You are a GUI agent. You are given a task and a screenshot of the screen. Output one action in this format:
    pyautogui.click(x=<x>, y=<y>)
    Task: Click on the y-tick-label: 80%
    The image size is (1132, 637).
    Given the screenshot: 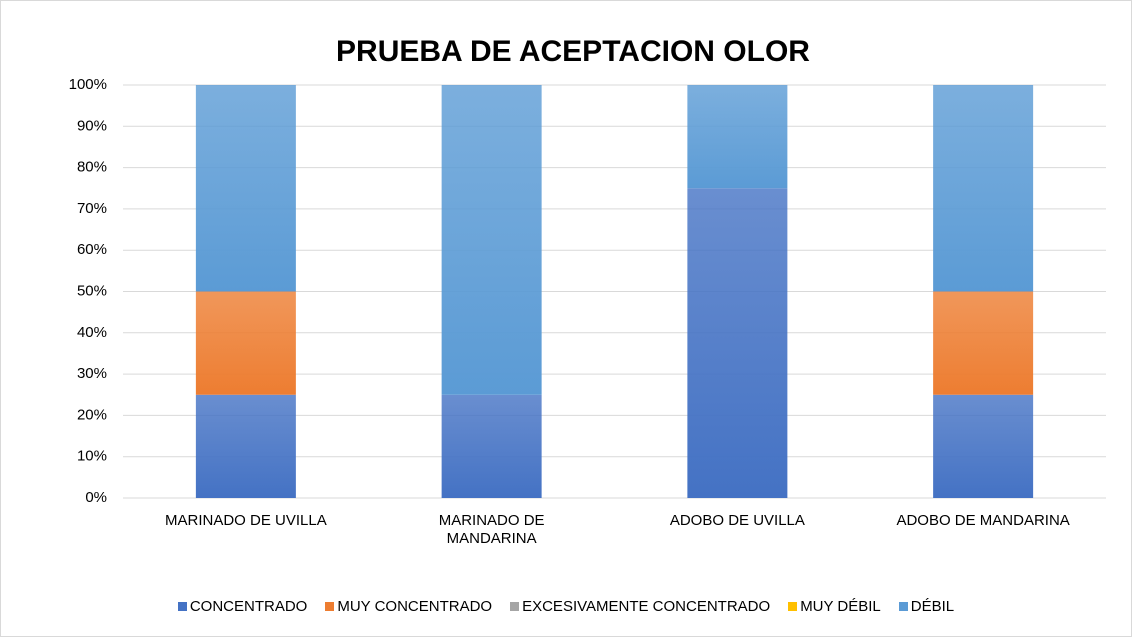 What is the action you would take?
    pyautogui.click(x=92, y=167)
    